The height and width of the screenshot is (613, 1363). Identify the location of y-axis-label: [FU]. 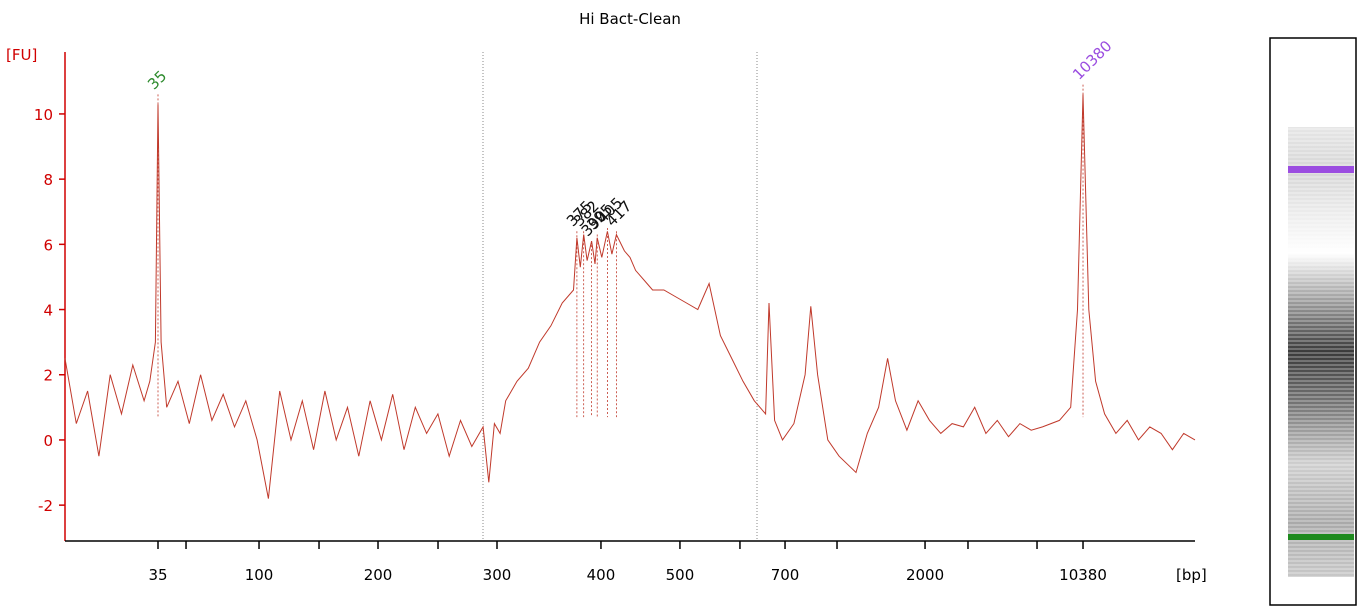
(21, 55).